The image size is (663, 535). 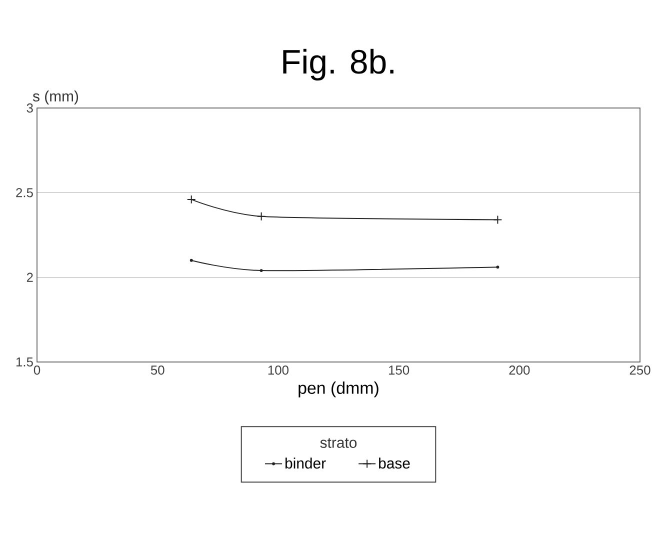 What do you see at coordinates (519, 370) in the screenshot?
I see `x-tick-label: 200` at bounding box center [519, 370].